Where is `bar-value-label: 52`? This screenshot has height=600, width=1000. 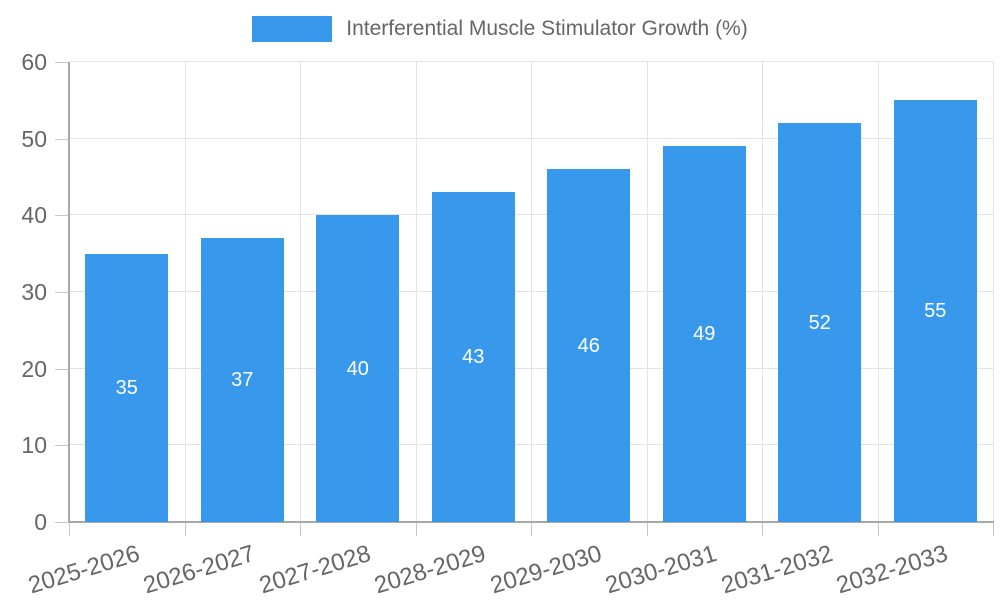
bar-value-label: 52 is located at coordinates (819, 322).